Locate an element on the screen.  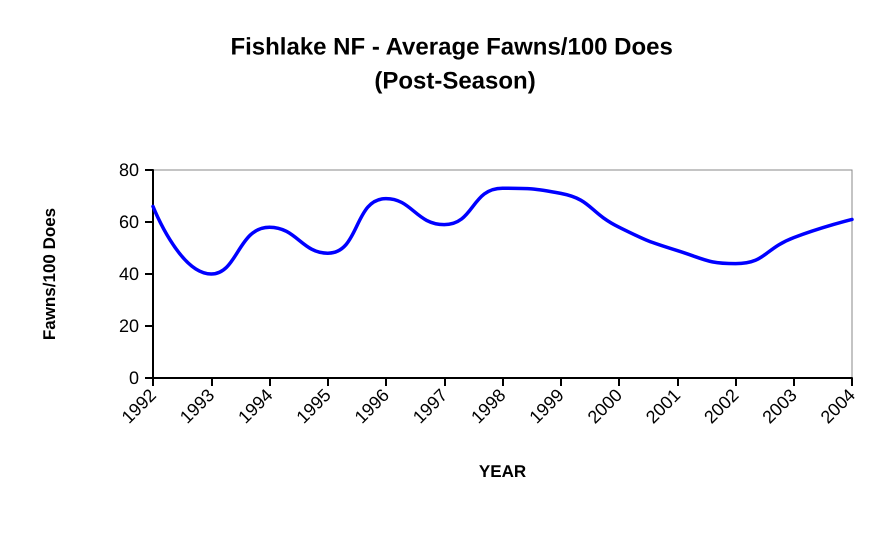
line-series is located at coordinates (502, 231).